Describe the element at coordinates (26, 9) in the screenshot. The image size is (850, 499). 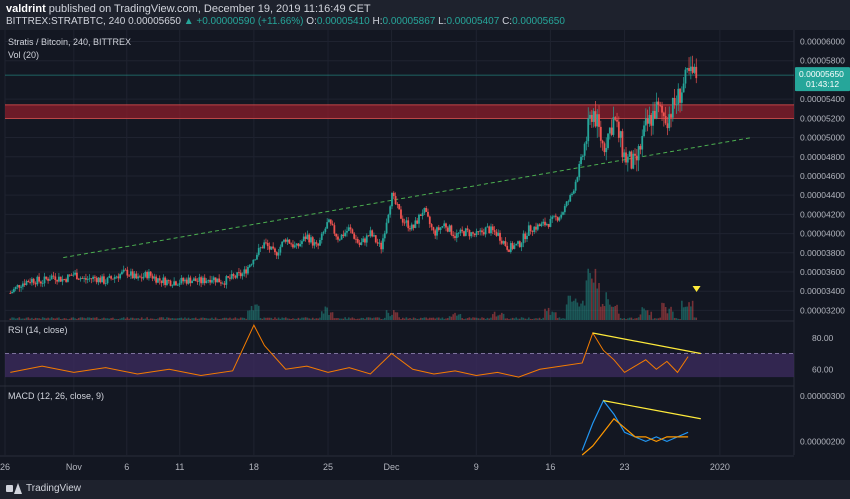
I see `author-name: valdrint` at that location.